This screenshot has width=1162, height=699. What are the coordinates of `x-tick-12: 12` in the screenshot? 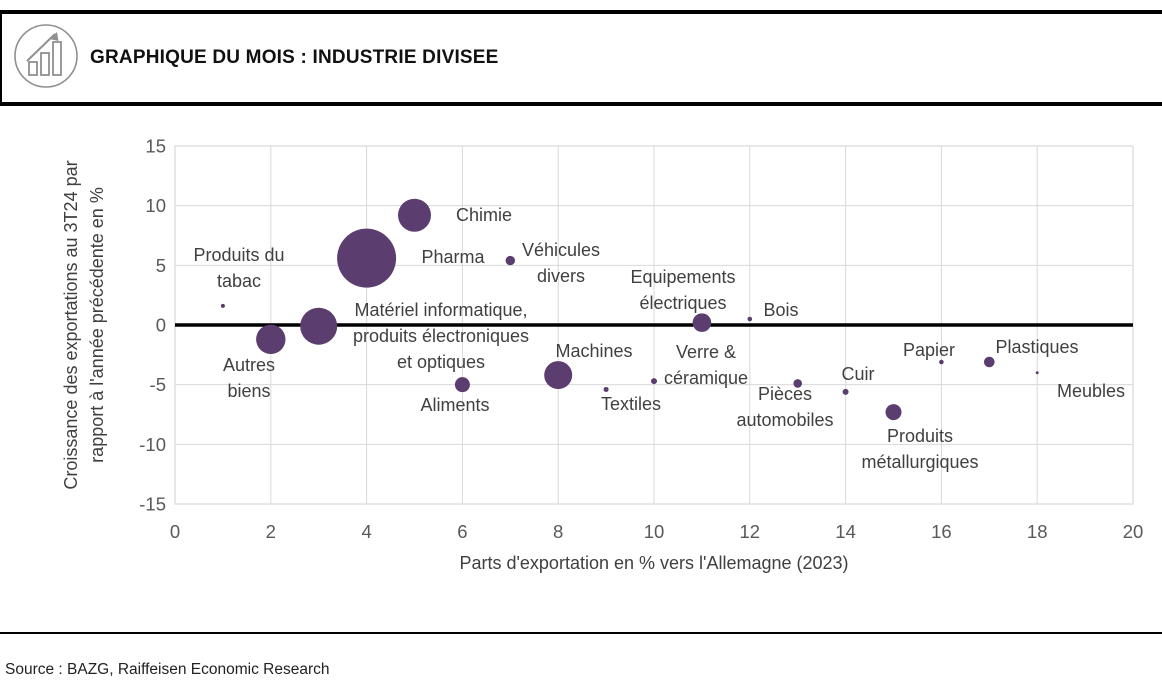 It's located at (750, 531).